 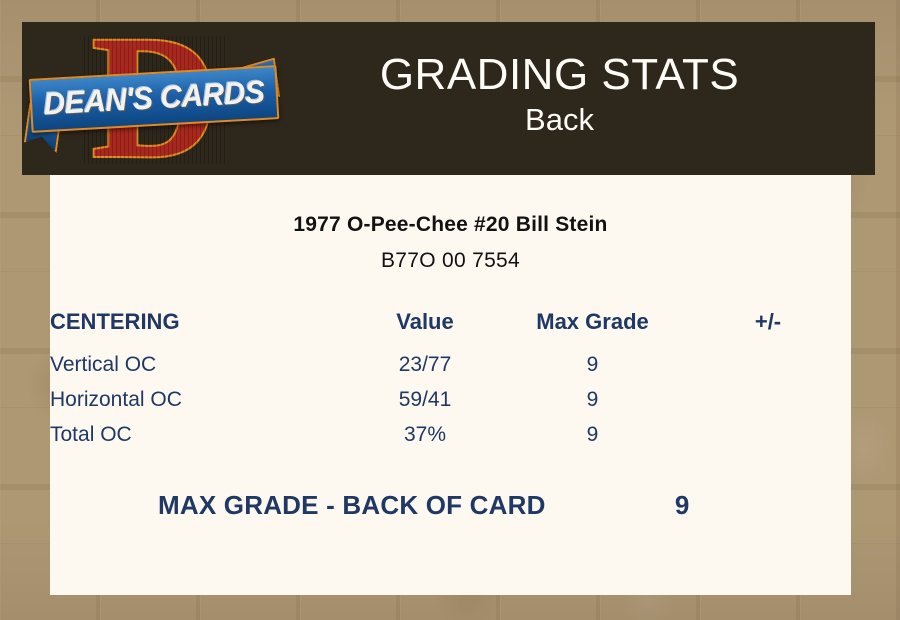 What do you see at coordinates (425, 399) in the screenshot?
I see `row-value: 59/41` at bounding box center [425, 399].